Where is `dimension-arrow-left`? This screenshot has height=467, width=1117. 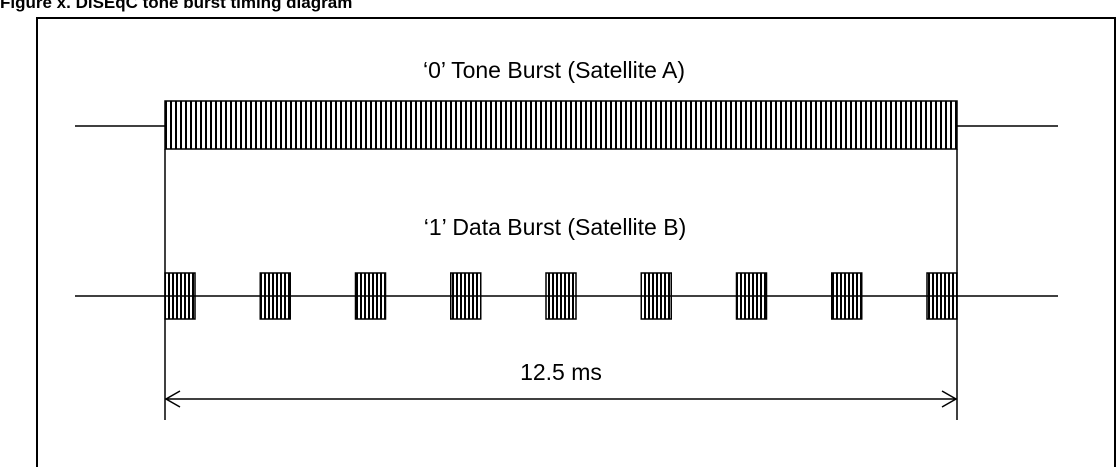 dimension-arrow-left is located at coordinates (172, 399).